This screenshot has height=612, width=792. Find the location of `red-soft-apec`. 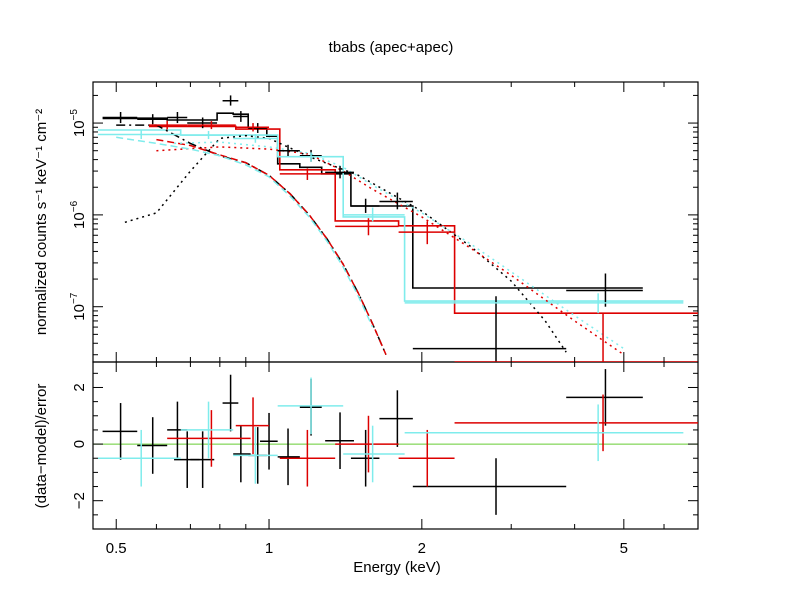

red-soft-apec is located at coordinates (271, 246).